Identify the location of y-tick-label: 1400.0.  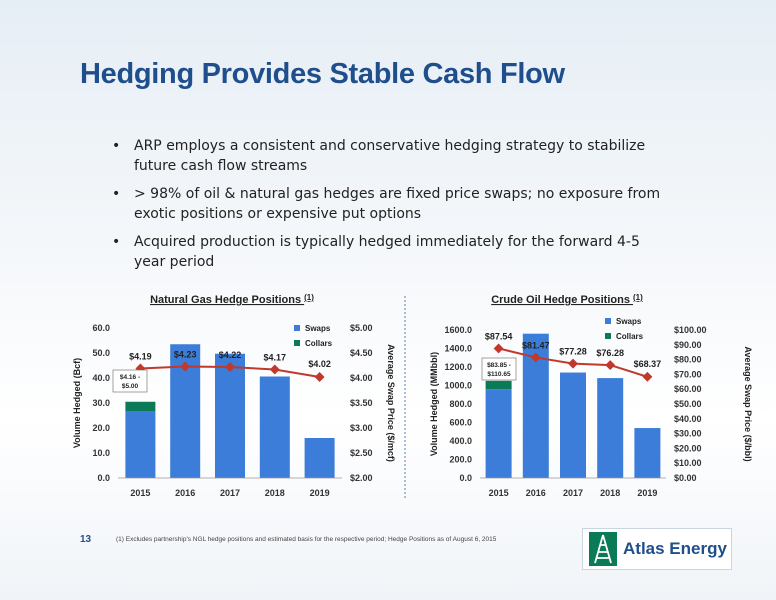
(458, 349).